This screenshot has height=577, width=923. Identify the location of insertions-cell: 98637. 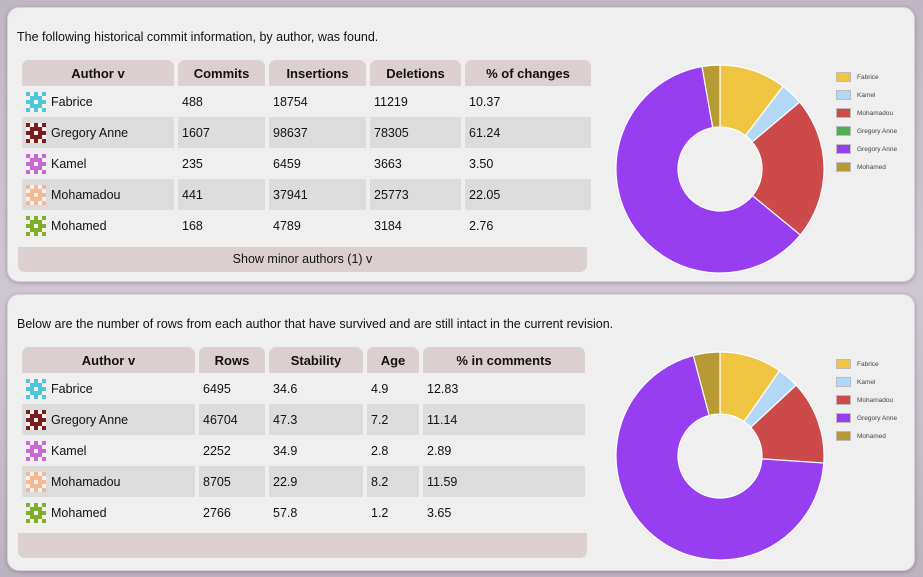
(317, 132).